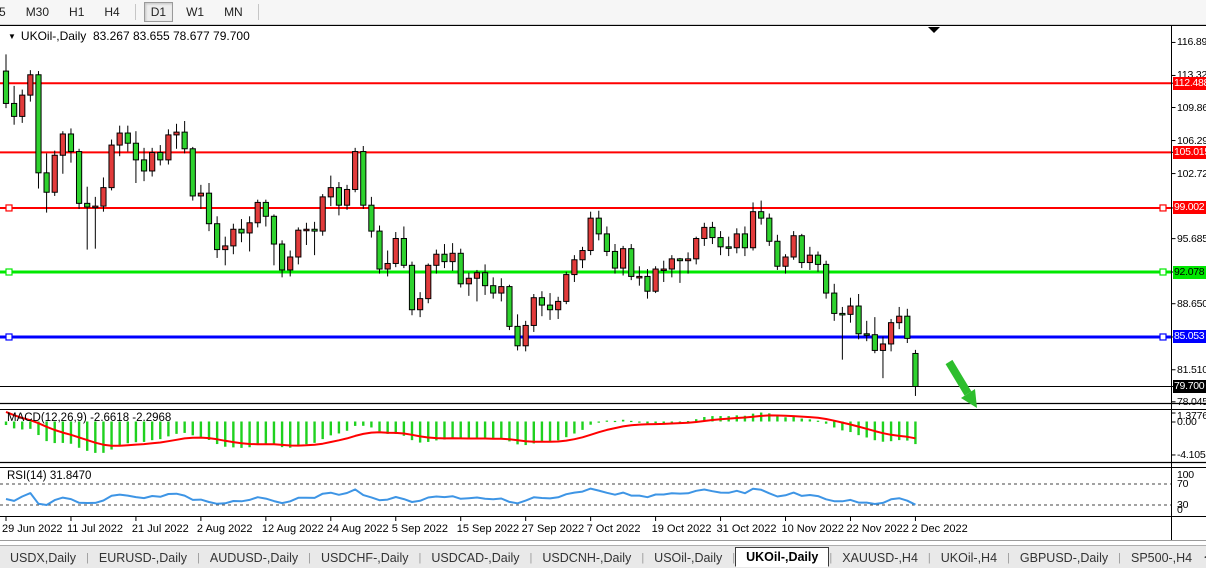 This screenshot has width=1206, height=568. I want to click on date-tick-label: 24 Aug 2022, so click(357, 529).